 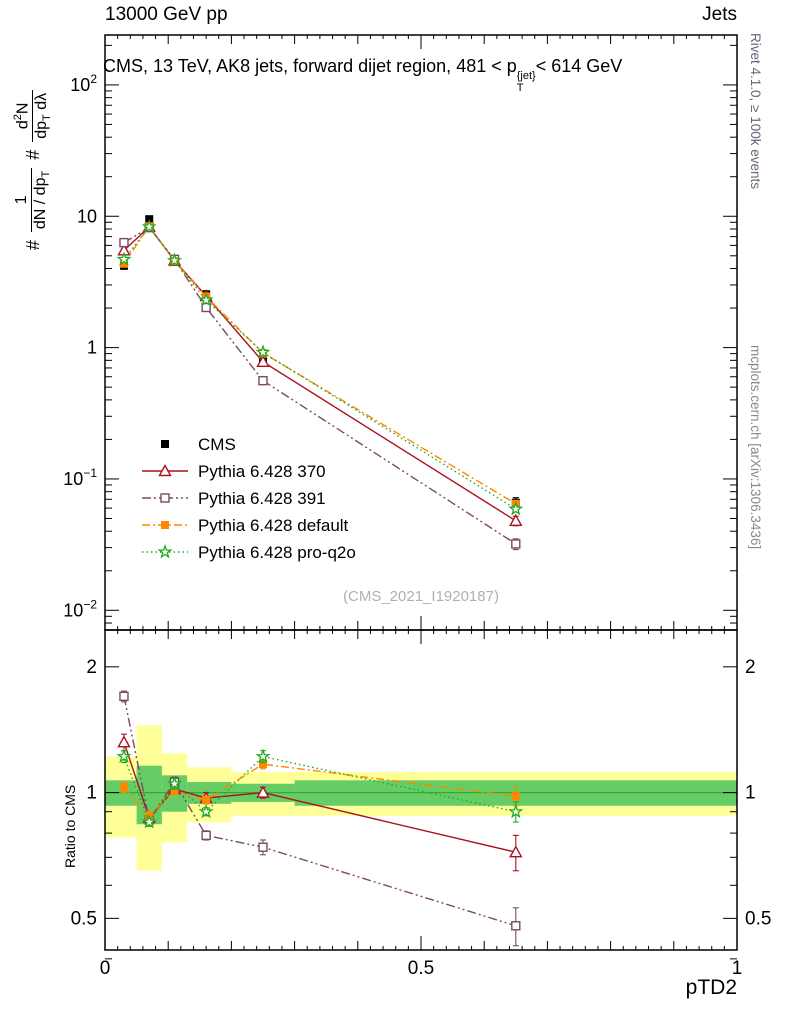 I want to click on main-y-axis-label: # 1 dN / dpT # d2N dpT dλ, so click(x=33, y=170).